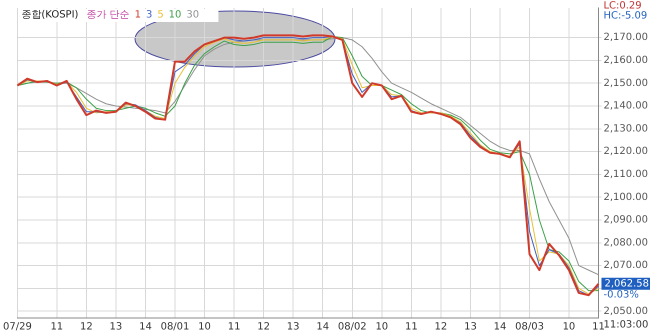 Image resolution: width=650 pixels, height=336 pixels. I want to click on y-tick-label: 2,130.00, so click(625, 128).